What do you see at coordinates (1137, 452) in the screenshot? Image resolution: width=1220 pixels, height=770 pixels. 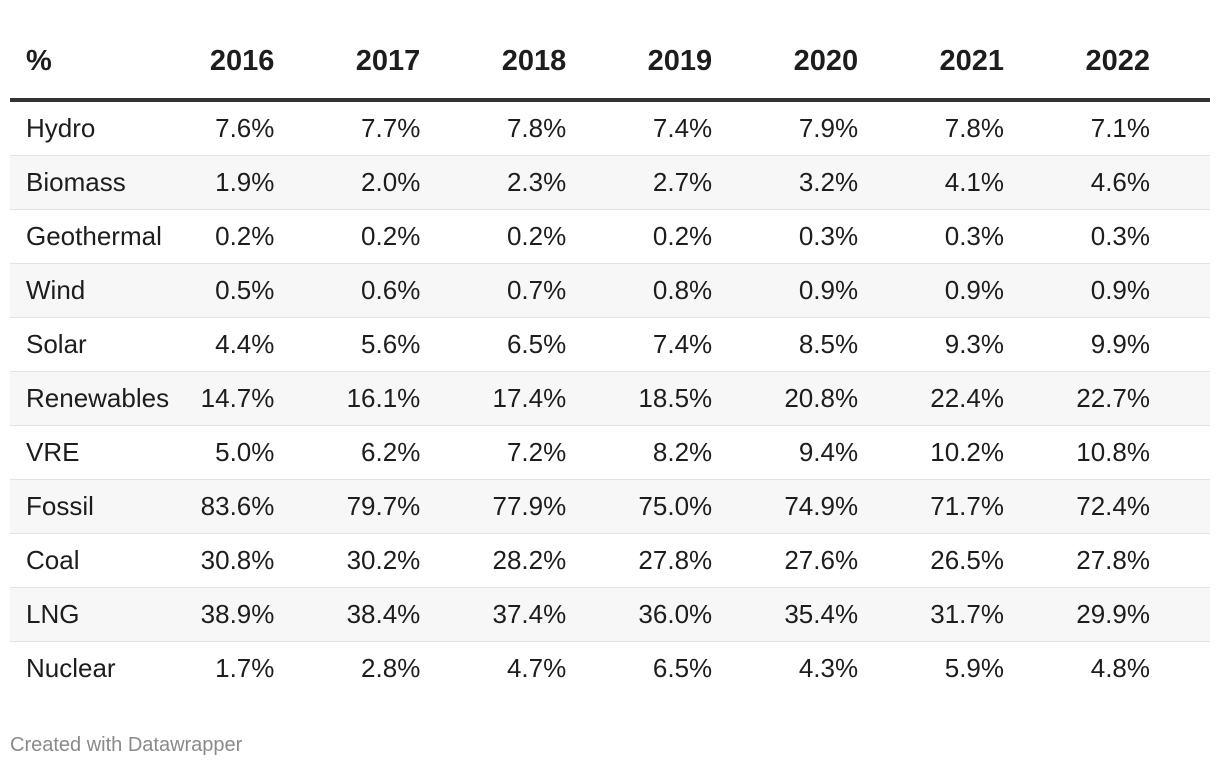 I see `table-cell: 10.8%` at bounding box center [1137, 452].